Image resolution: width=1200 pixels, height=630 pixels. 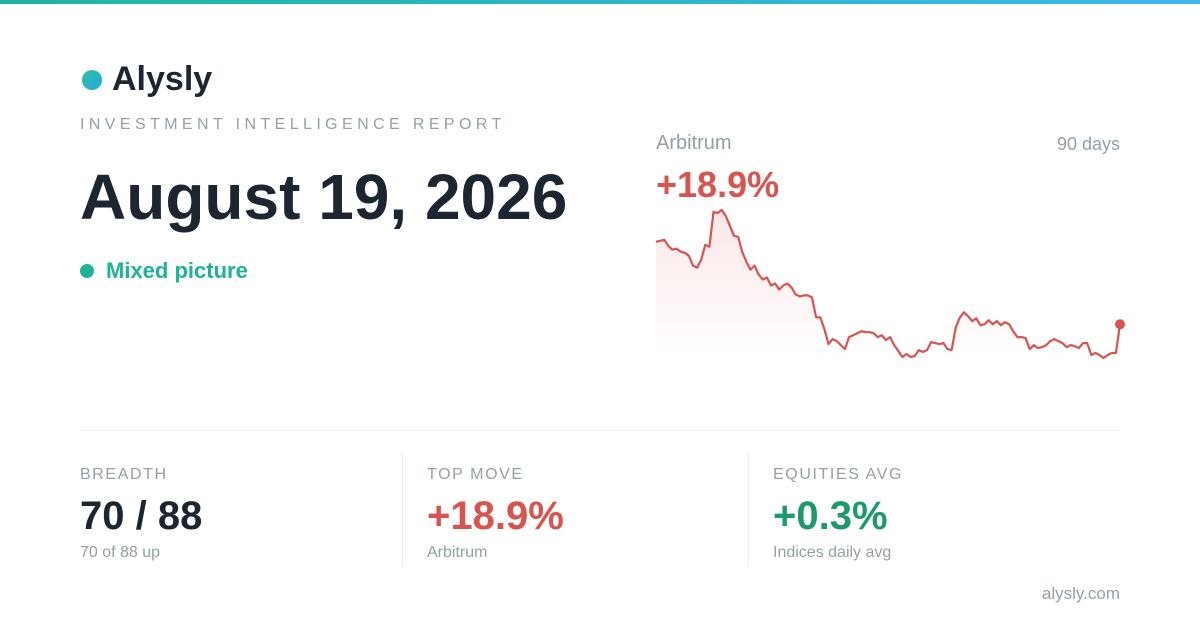 What do you see at coordinates (124, 474) in the screenshot?
I see `stat-label: BREADTH` at bounding box center [124, 474].